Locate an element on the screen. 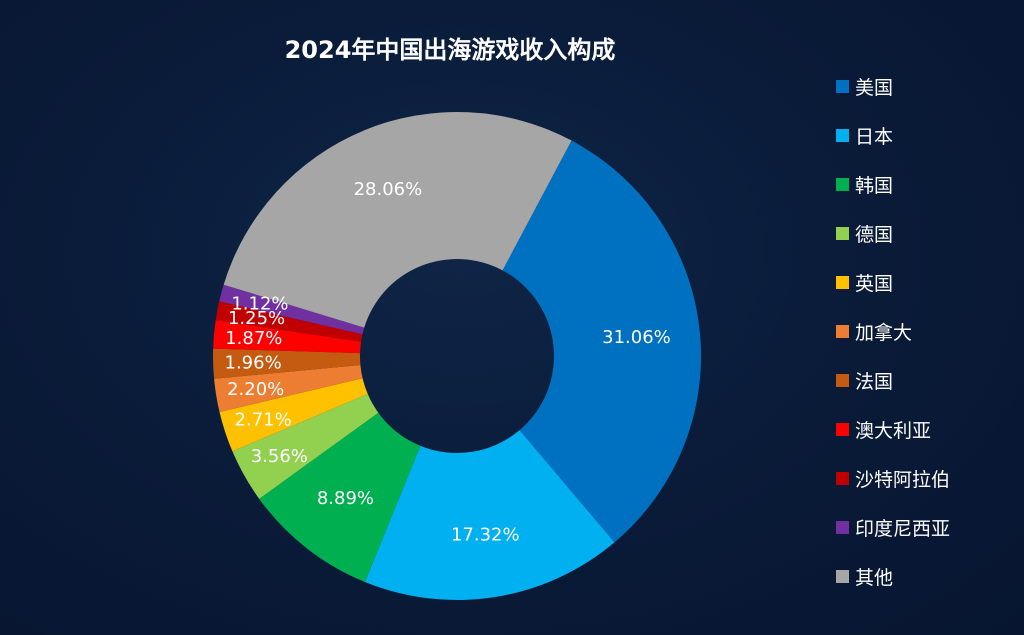 The width and height of the screenshot is (1024, 635). data-label-日本: 17.32% is located at coordinates (485, 534).